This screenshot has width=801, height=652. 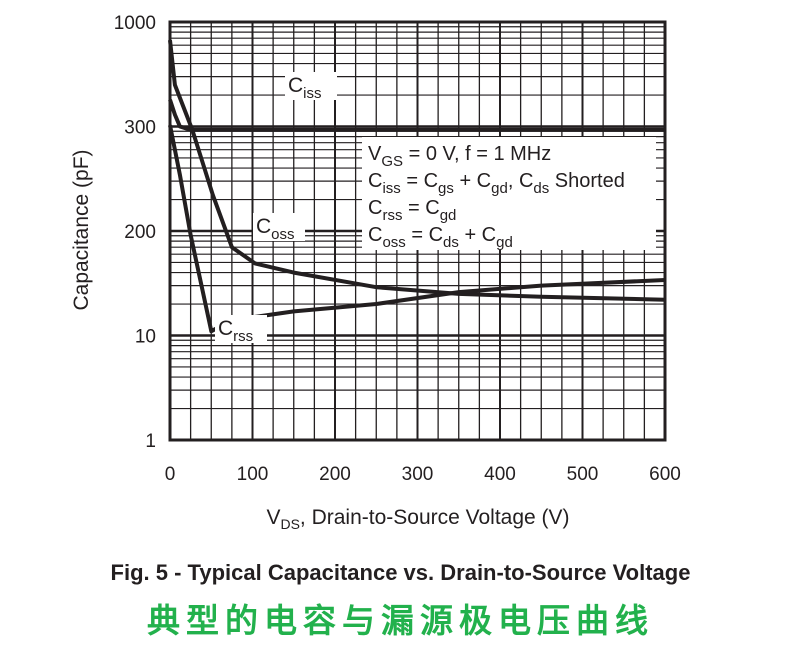 What do you see at coordinates (235, 331) in the screenshot?
I see `curve-label-rss: Crss` at bounding box center [235, 331].